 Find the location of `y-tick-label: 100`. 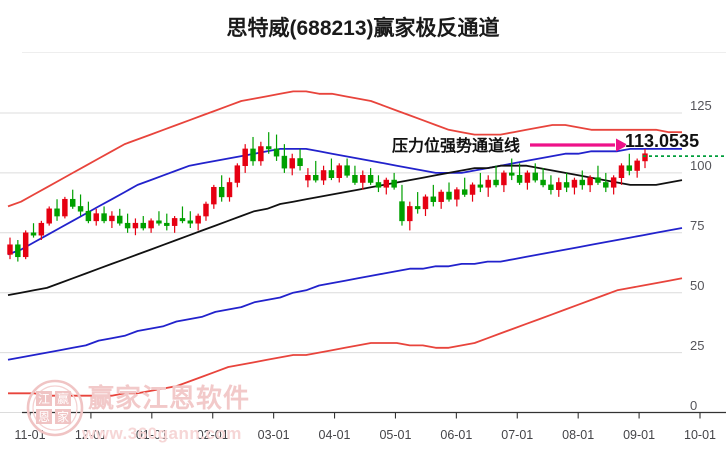

y-tick-label: 100 is located at coordinates (701, 165).